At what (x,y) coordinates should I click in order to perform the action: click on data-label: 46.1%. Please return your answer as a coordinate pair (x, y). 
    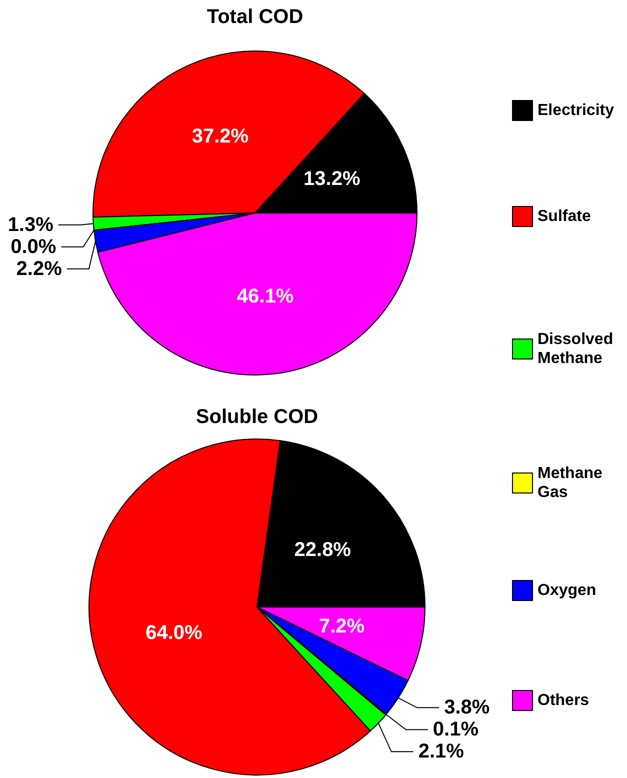
    Looking at the image, I should click on (265, 296).